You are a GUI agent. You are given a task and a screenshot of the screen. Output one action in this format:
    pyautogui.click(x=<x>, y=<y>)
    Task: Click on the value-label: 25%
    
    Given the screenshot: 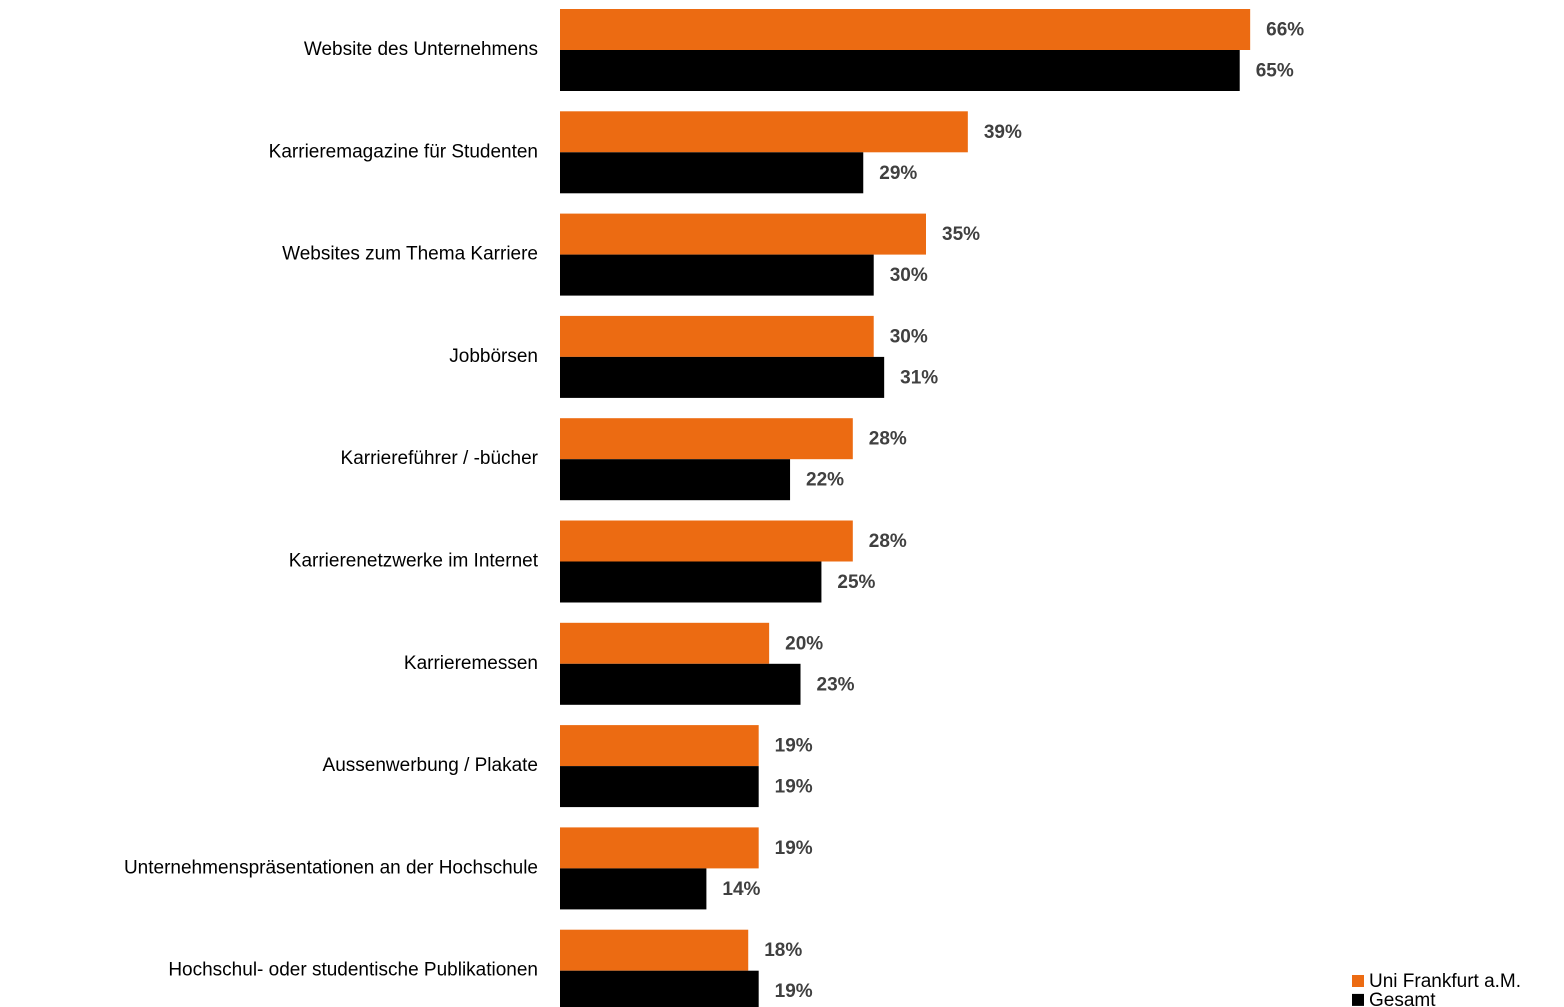 What is the action you would take?
    pyautogui.click(x=856, y=582)
    